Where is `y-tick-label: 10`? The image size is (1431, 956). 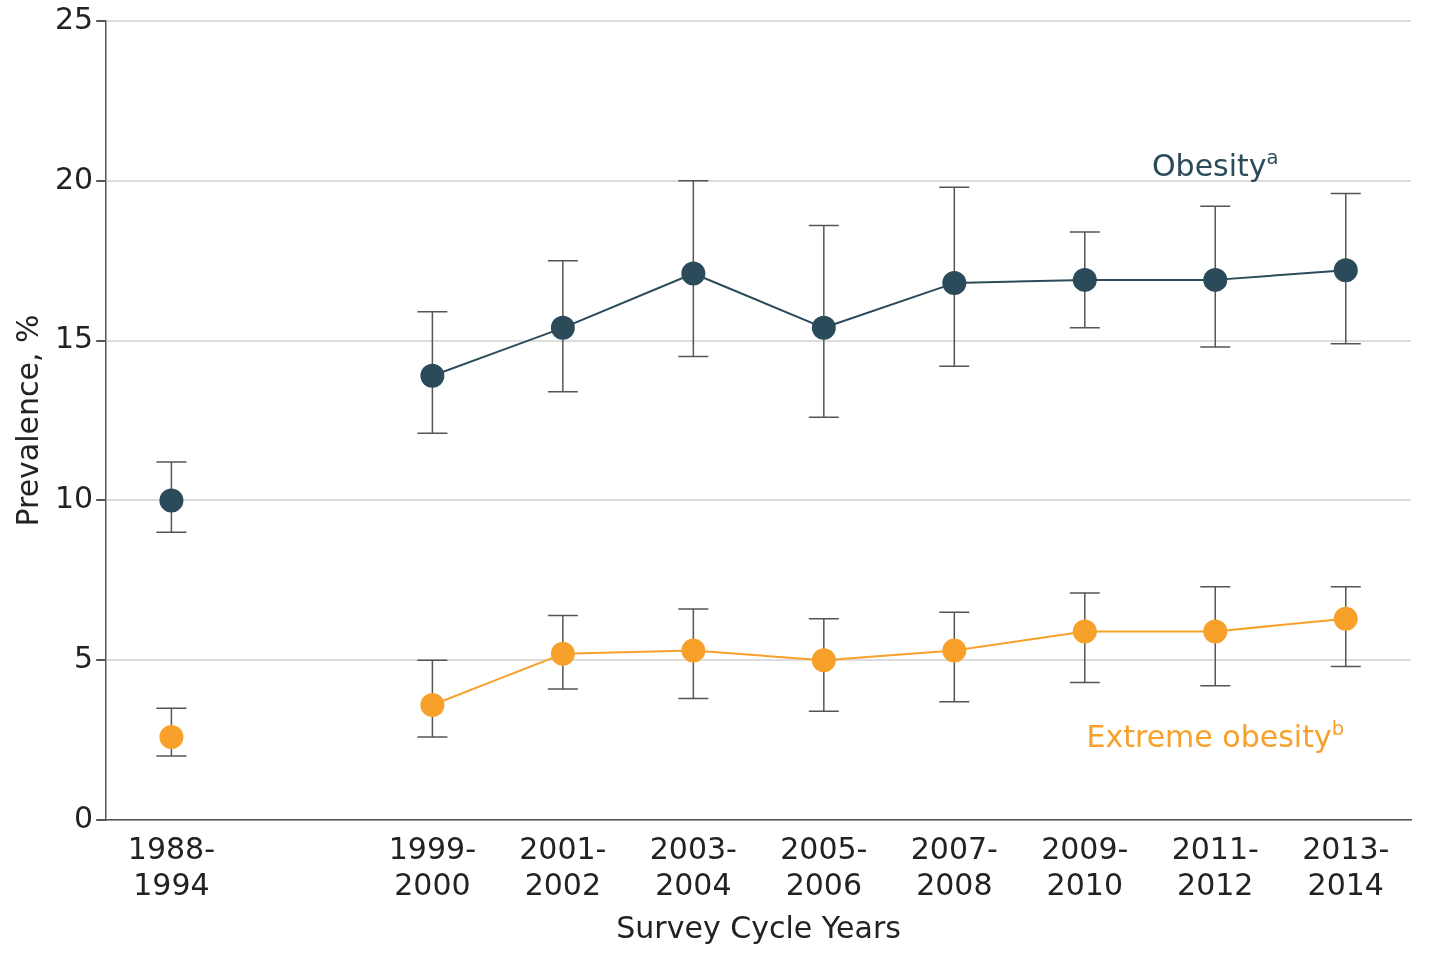
y-tick-label: 10 is located at coordinates (74, 498).